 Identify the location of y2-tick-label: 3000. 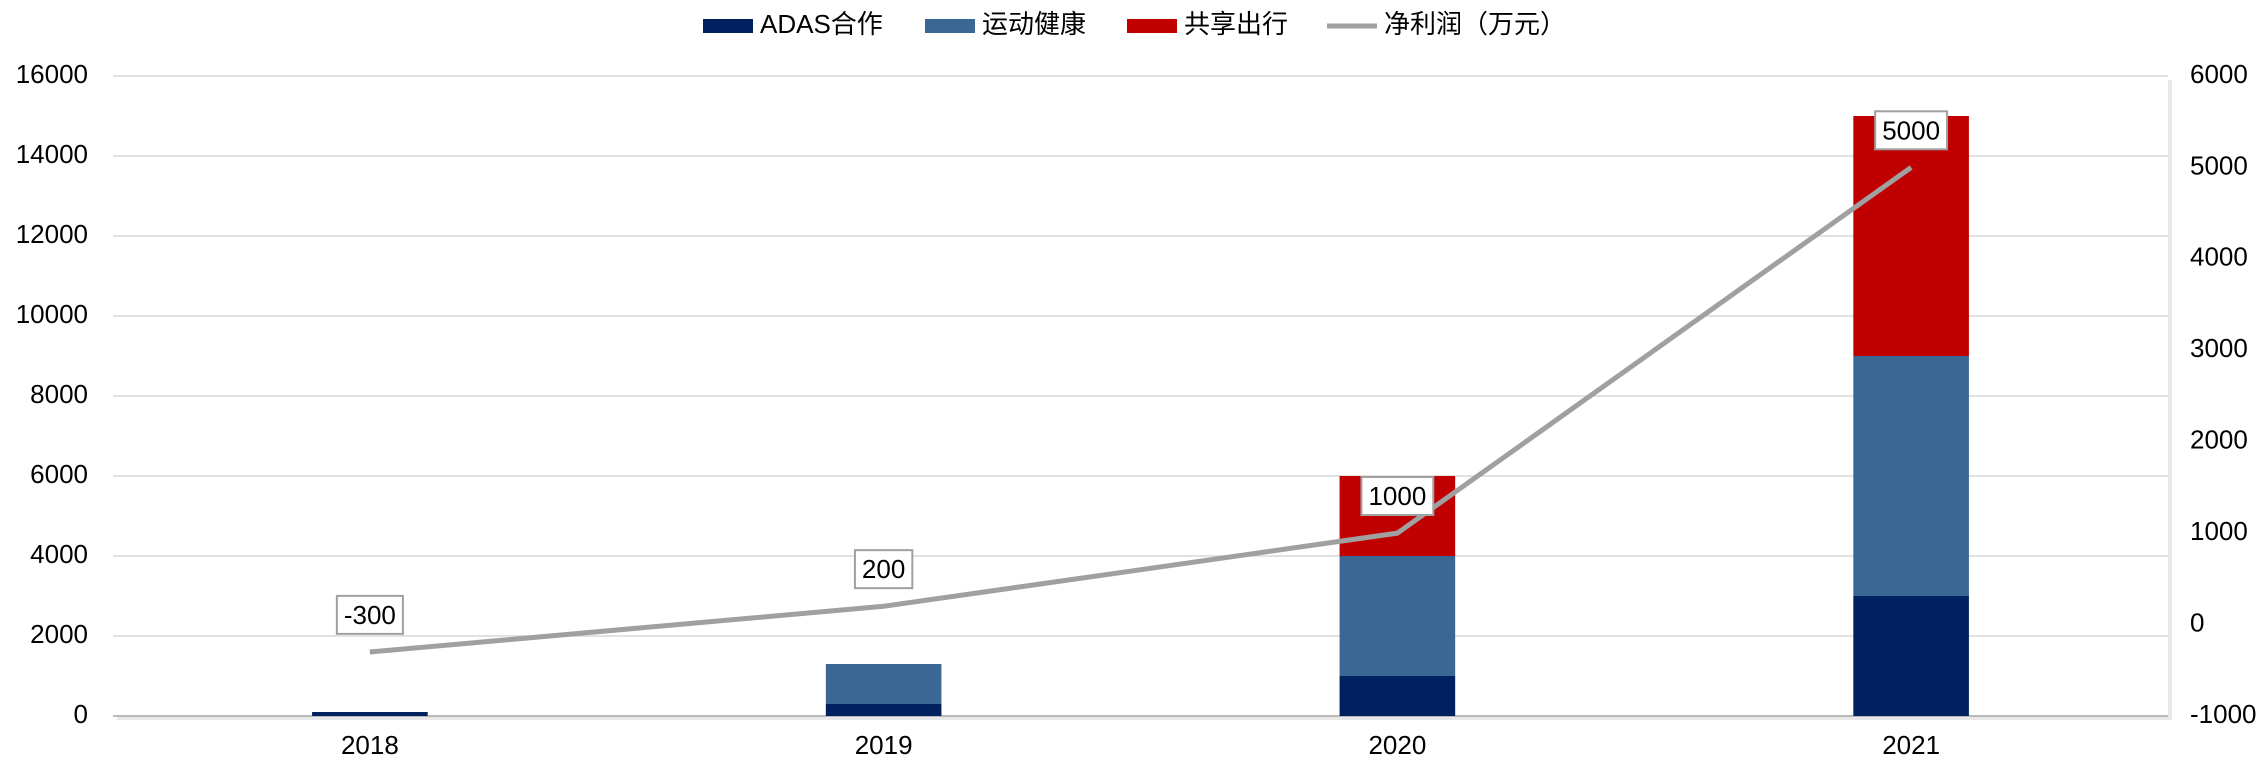
(2219, 348).